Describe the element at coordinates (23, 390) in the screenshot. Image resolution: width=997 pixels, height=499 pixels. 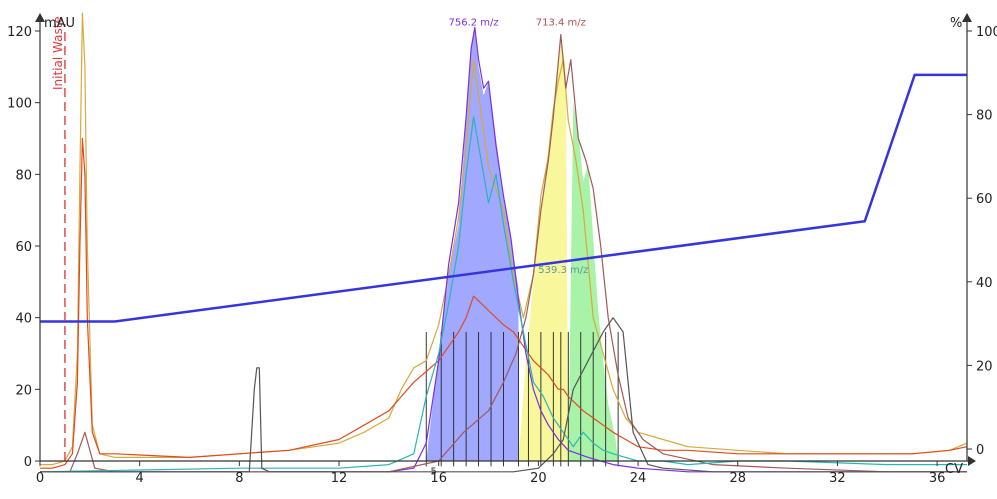
I see `y-left-tick-label-1: 20` at that location.